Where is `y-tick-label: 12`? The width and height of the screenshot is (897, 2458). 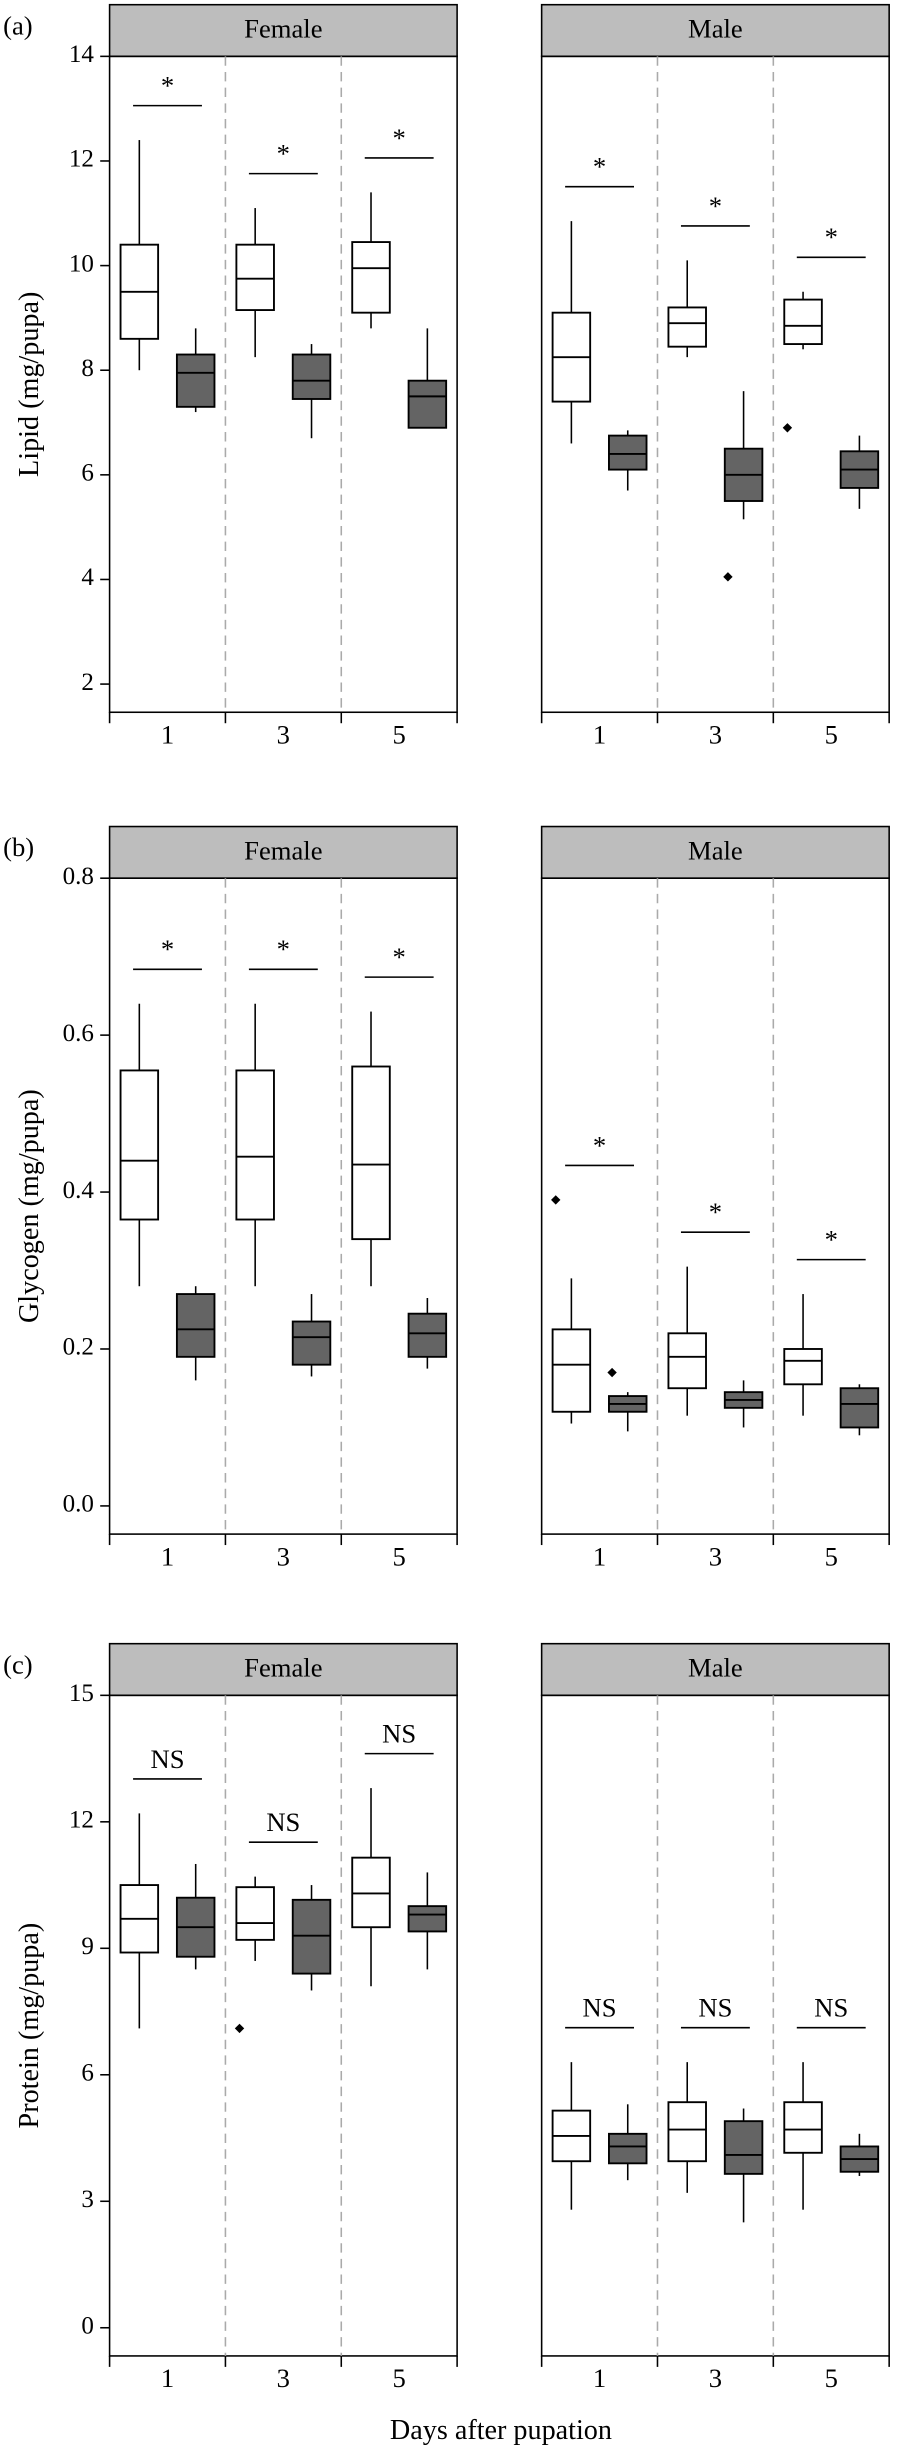 y-tick-label: 12 is located at coordinates (81, 159).